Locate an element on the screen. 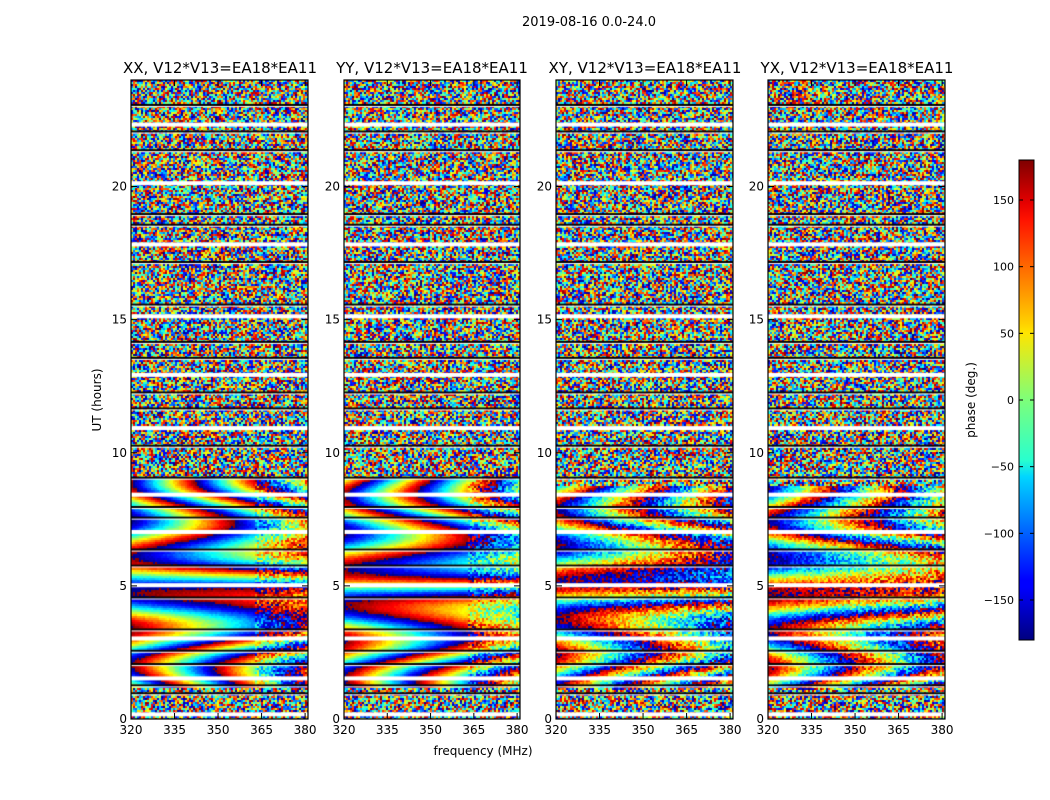 Image resolution: width=1050 pixels, height=800 pixels. panel-title: XY, V12*V13=EA18*EA11 is located at coordinates (645, 68).